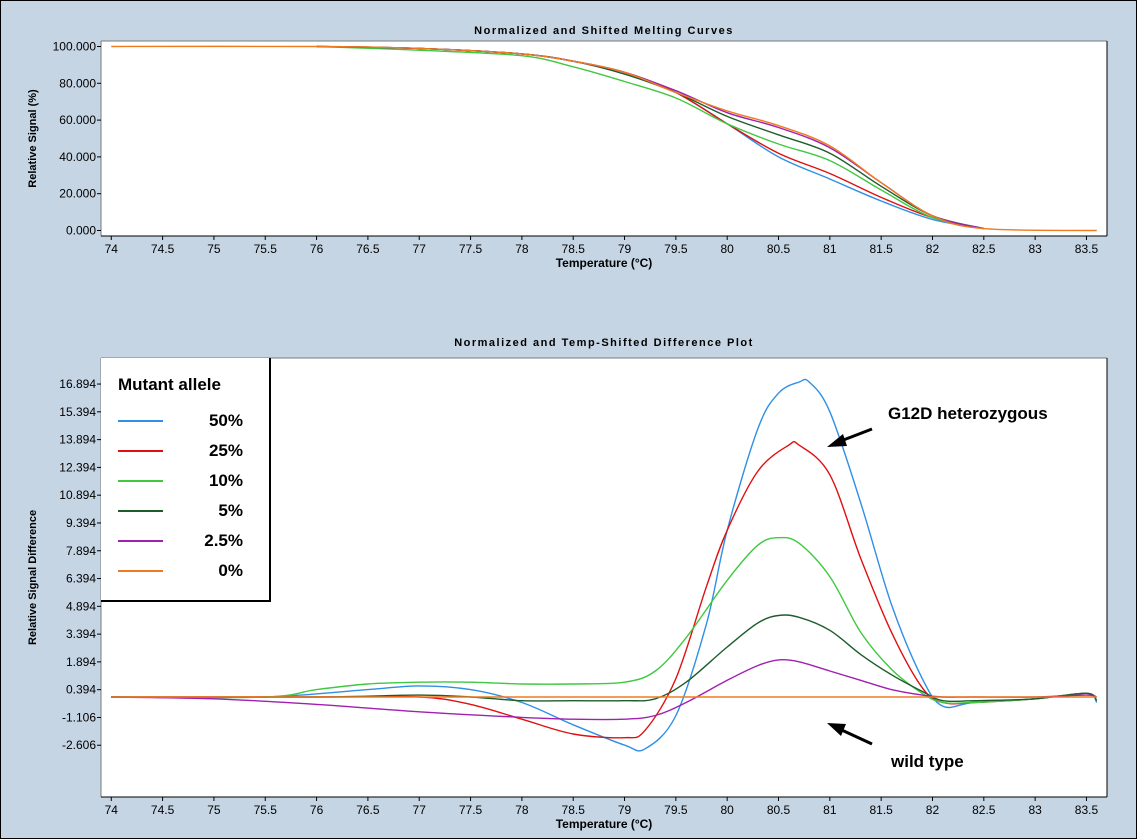 This screenshot has height=839, width=1137. I want to click on y-tick-label: -1.106, so click(79, 717).